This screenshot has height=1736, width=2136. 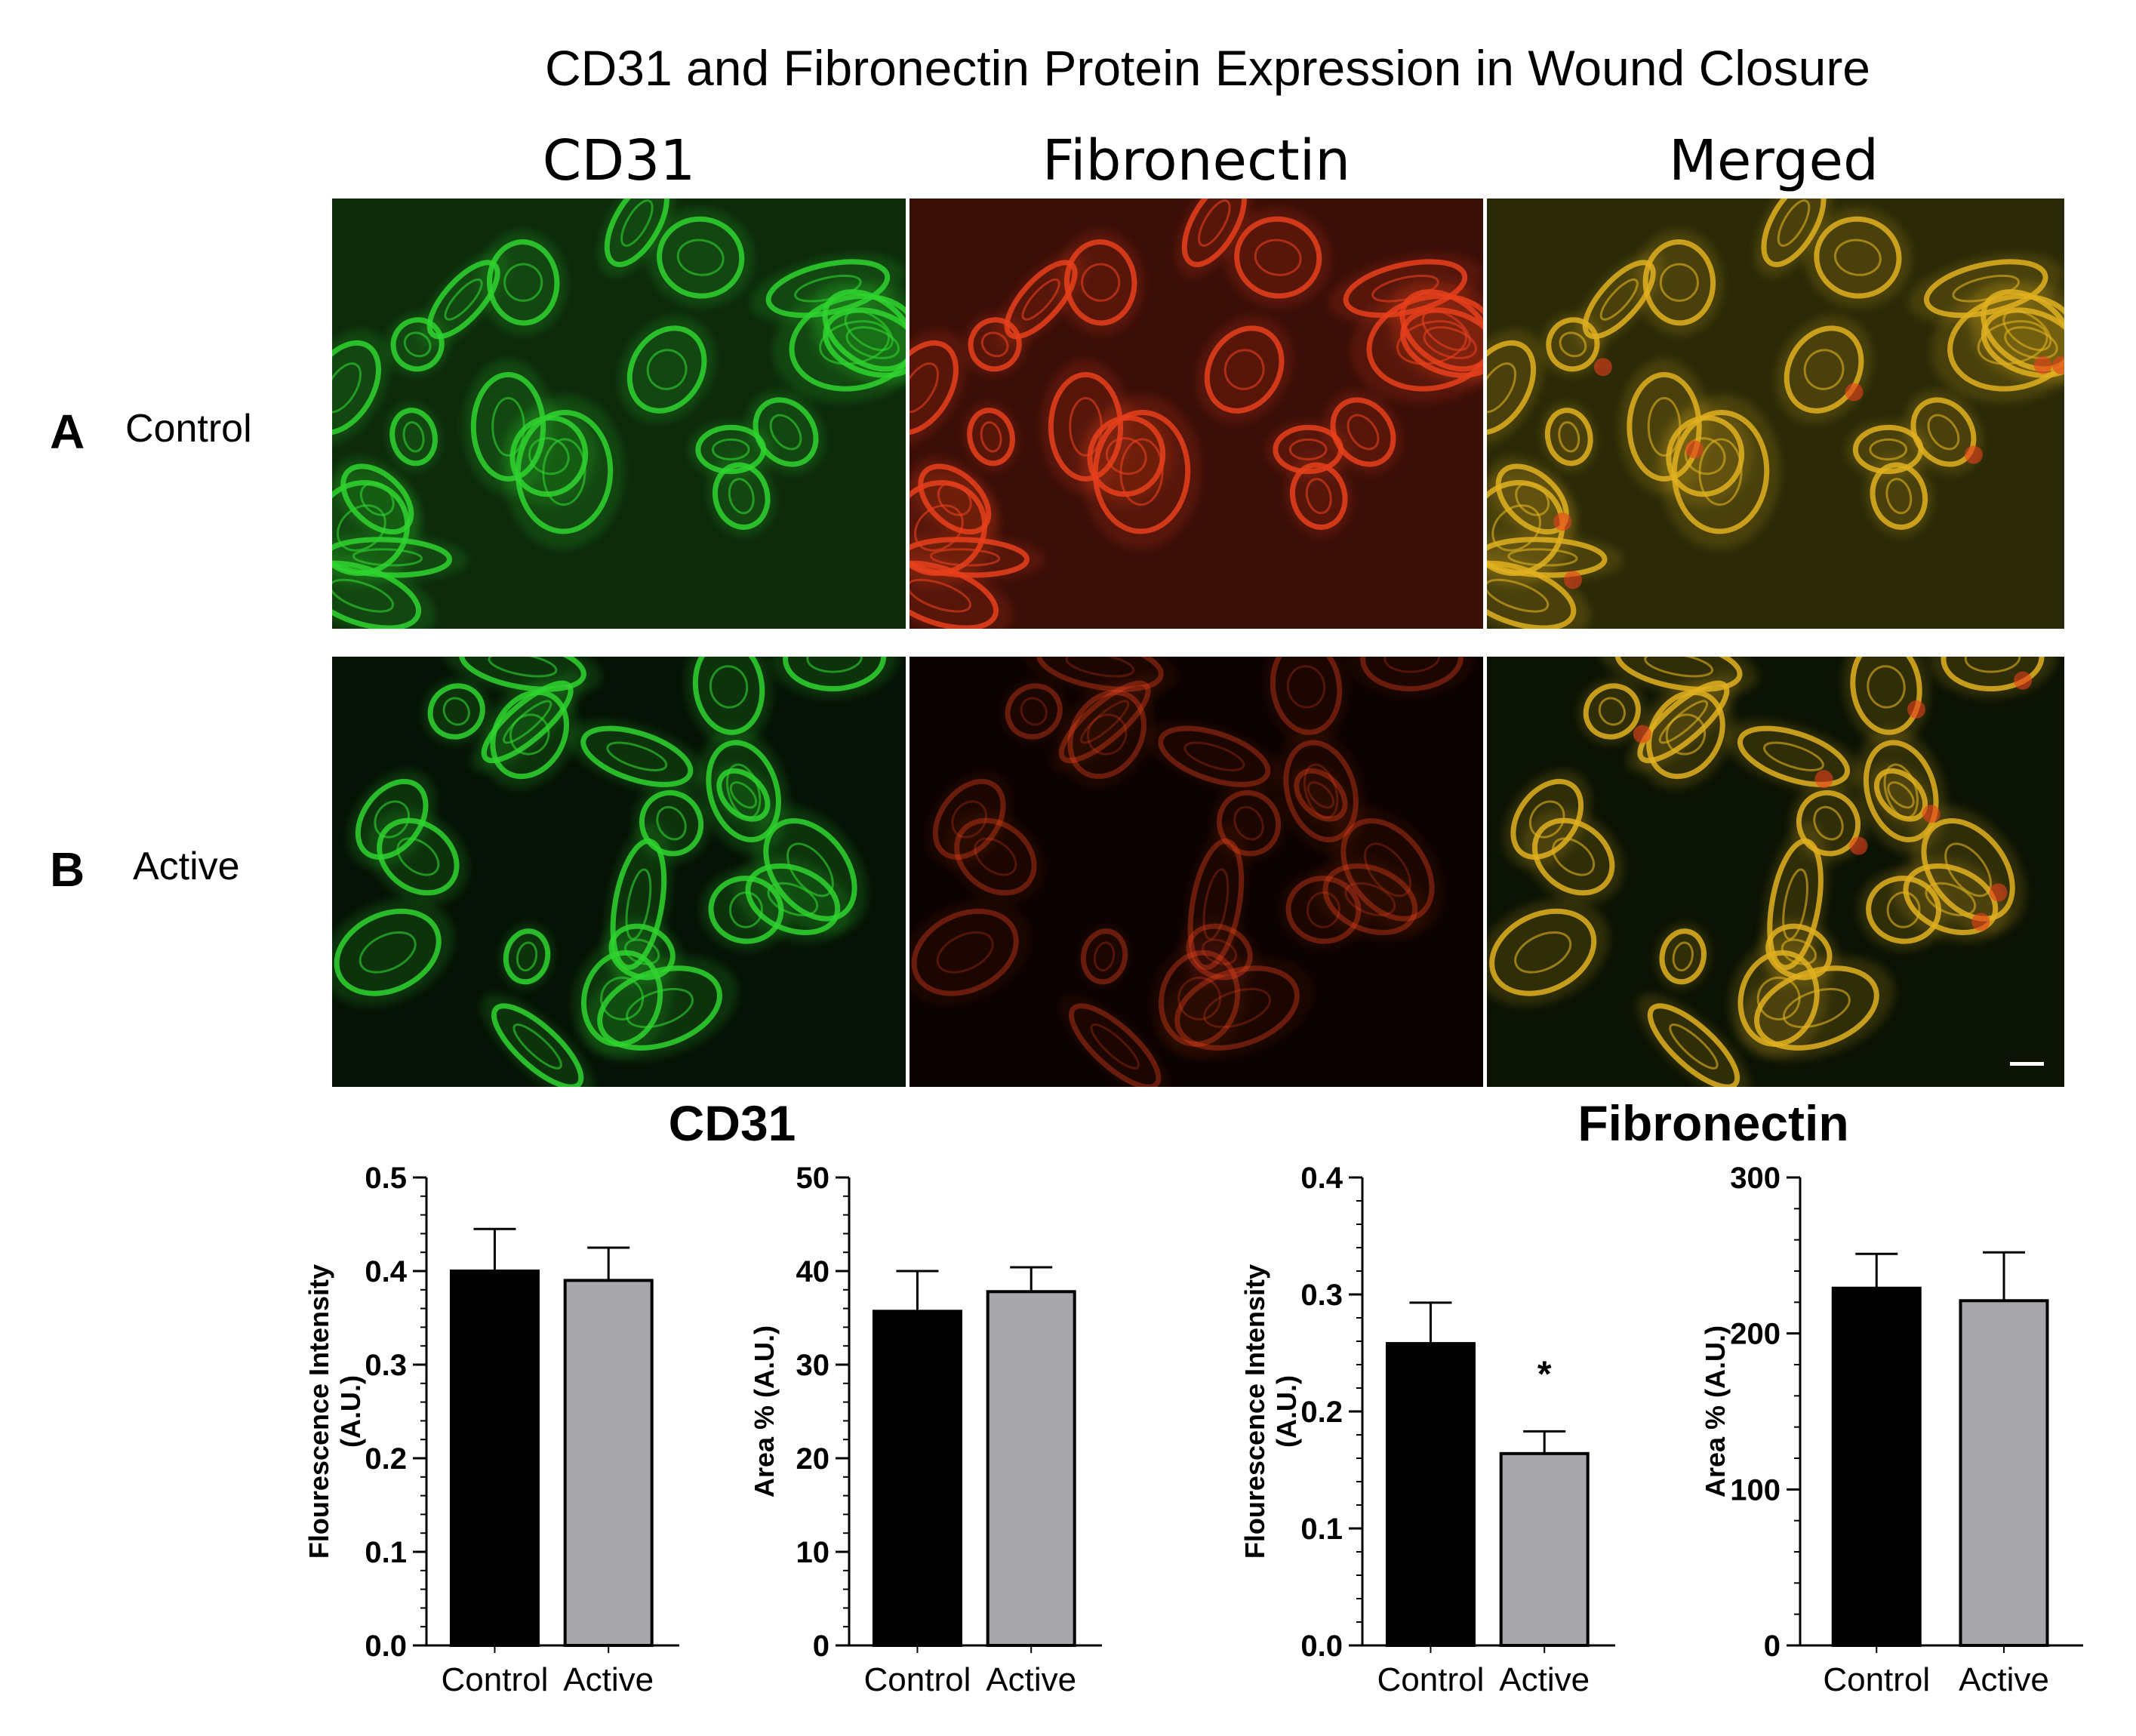 I want to click on micrograph-control-merged, so click(x=1775, y=414).